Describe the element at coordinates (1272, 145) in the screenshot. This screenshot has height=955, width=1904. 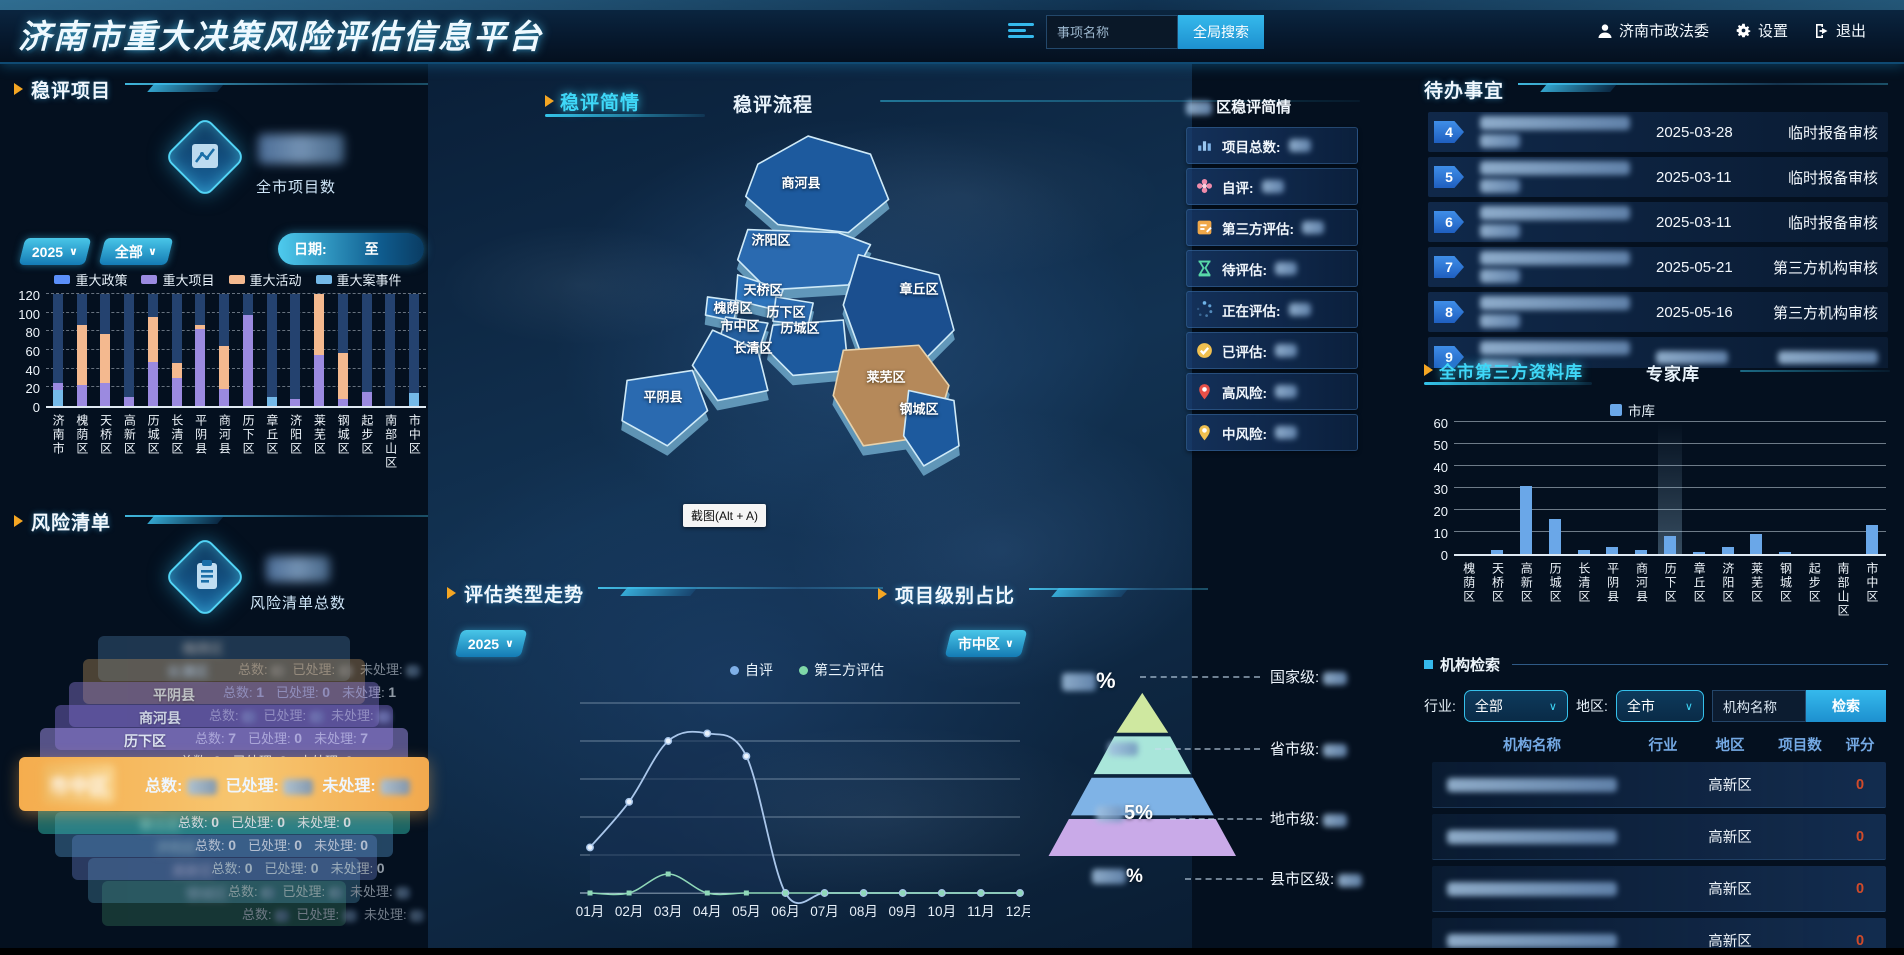
I see `info-panel-row: 项目总数:` at that location.